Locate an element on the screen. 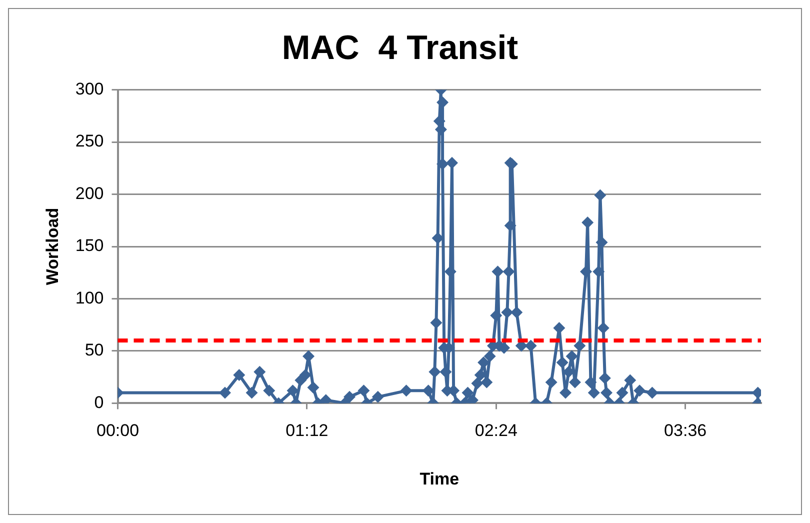 The height and width of the screenshot is (523, 810). y-tick-label: 200 is located at coordinates (89, 193).